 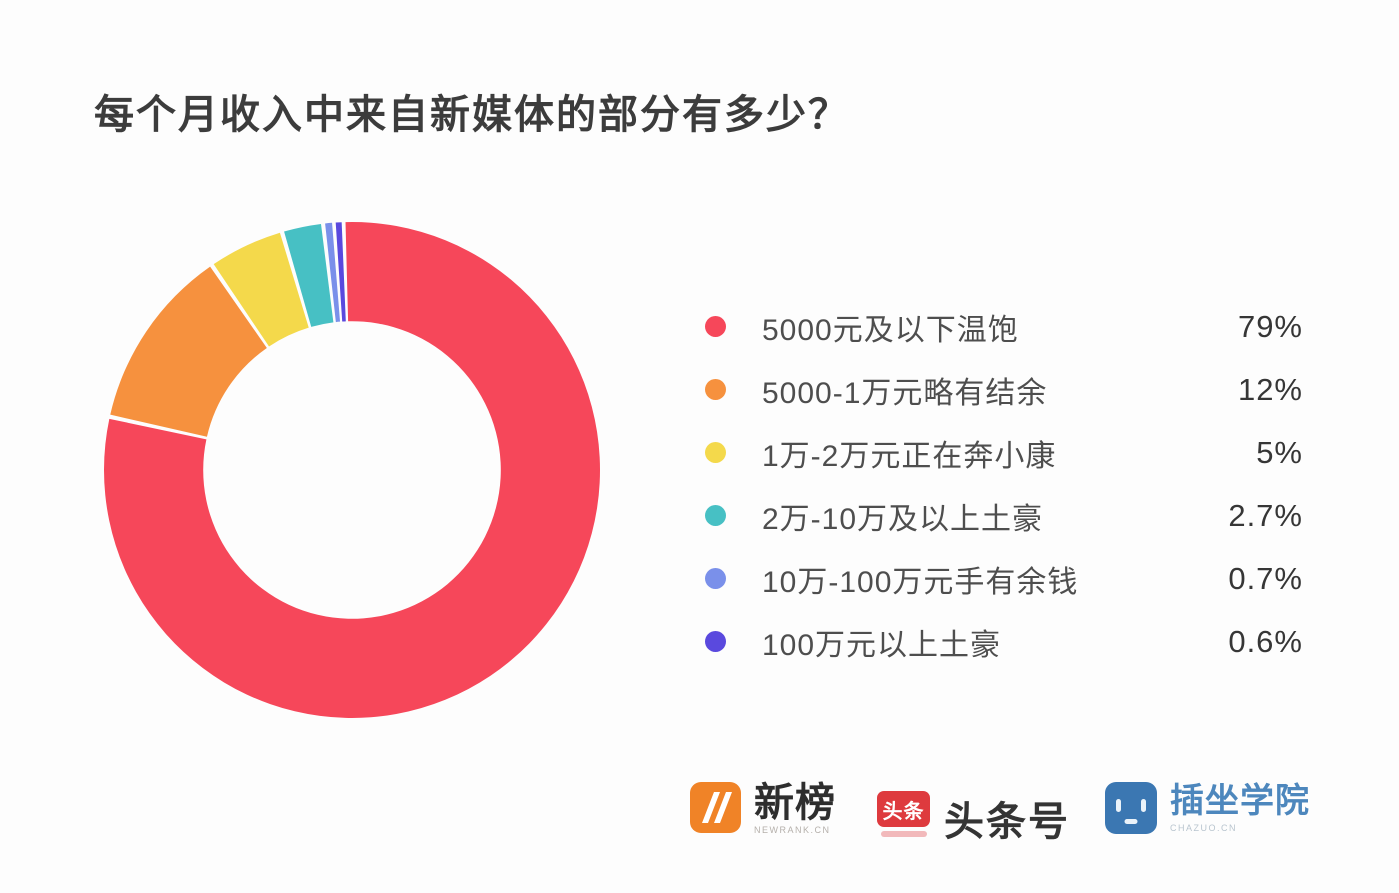 What do you see at coordinates (905, 393) in the screenshot?
I see `legend-label: 5000-1万元略有结余` at bounding box center [905, 393].